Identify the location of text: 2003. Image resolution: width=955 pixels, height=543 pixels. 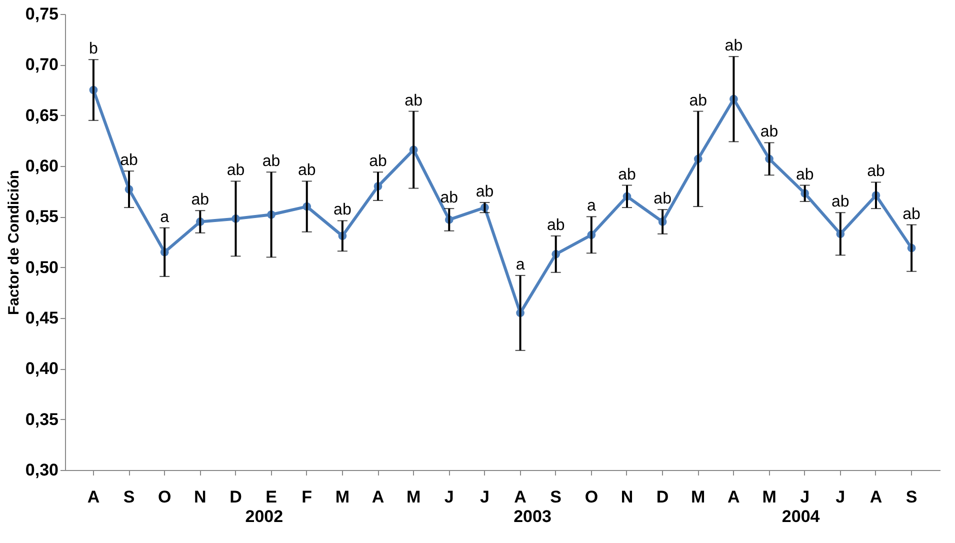
(533, 517).